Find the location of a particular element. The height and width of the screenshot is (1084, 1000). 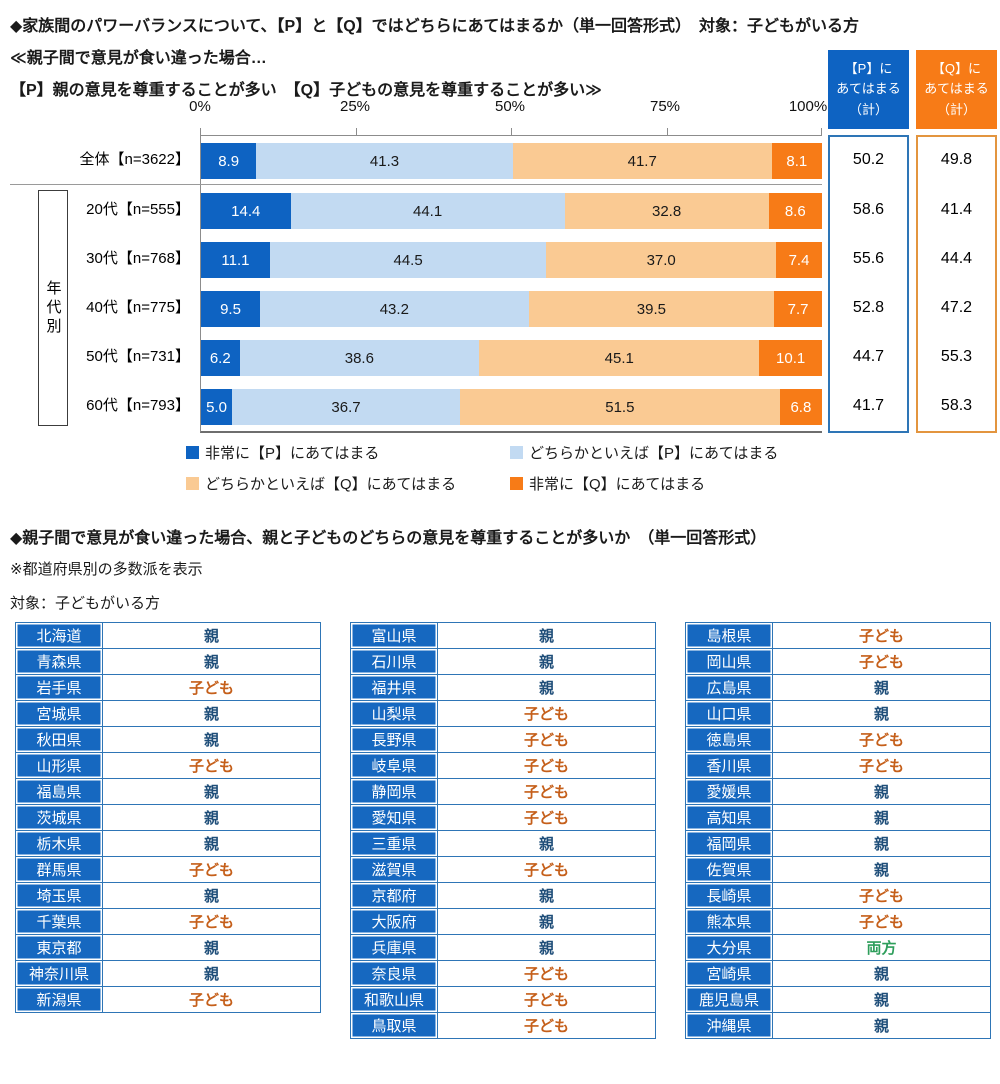

total-group-separator-line is located at coordinates (416, 184).